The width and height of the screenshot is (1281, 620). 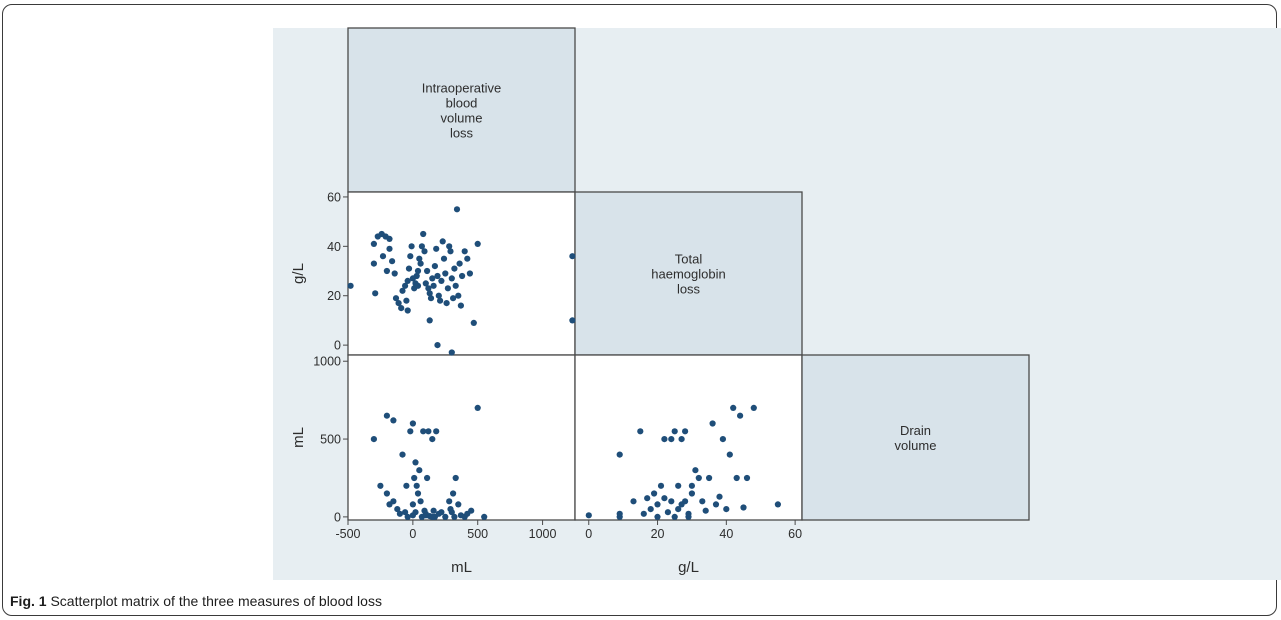 I want to click on diagonal-panel-drain, so click(x=915, y=437).